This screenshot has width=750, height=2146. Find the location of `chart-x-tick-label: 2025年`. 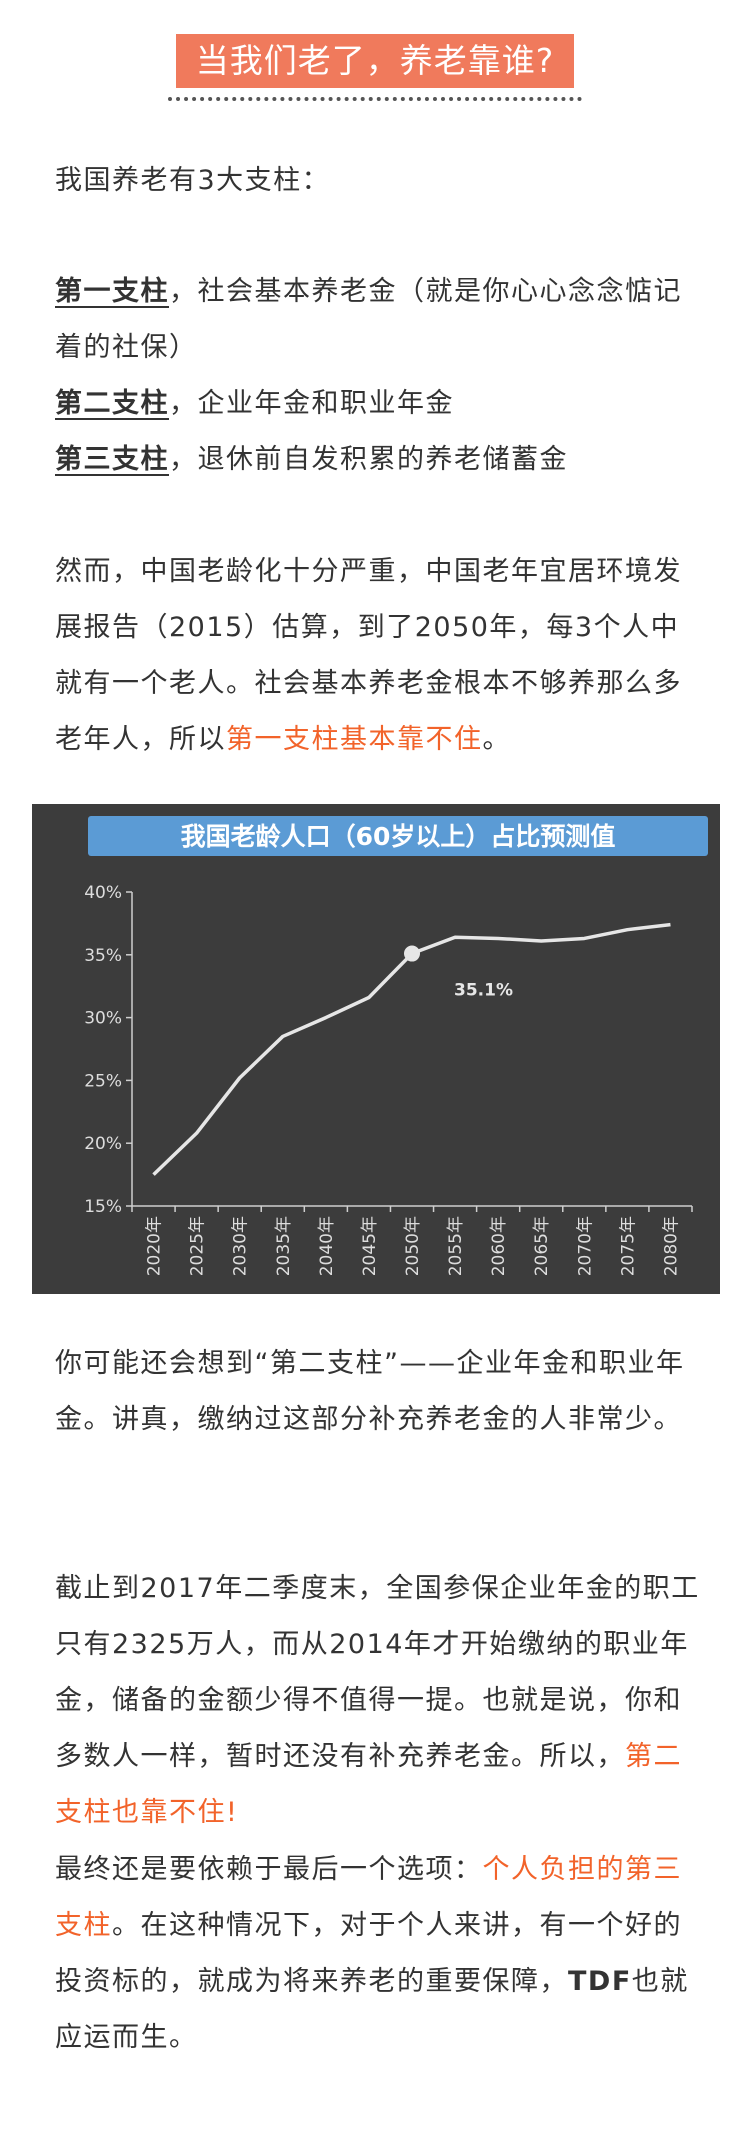

chart-x-tick-label: 2025年 is located at coordinates (198, 1246).